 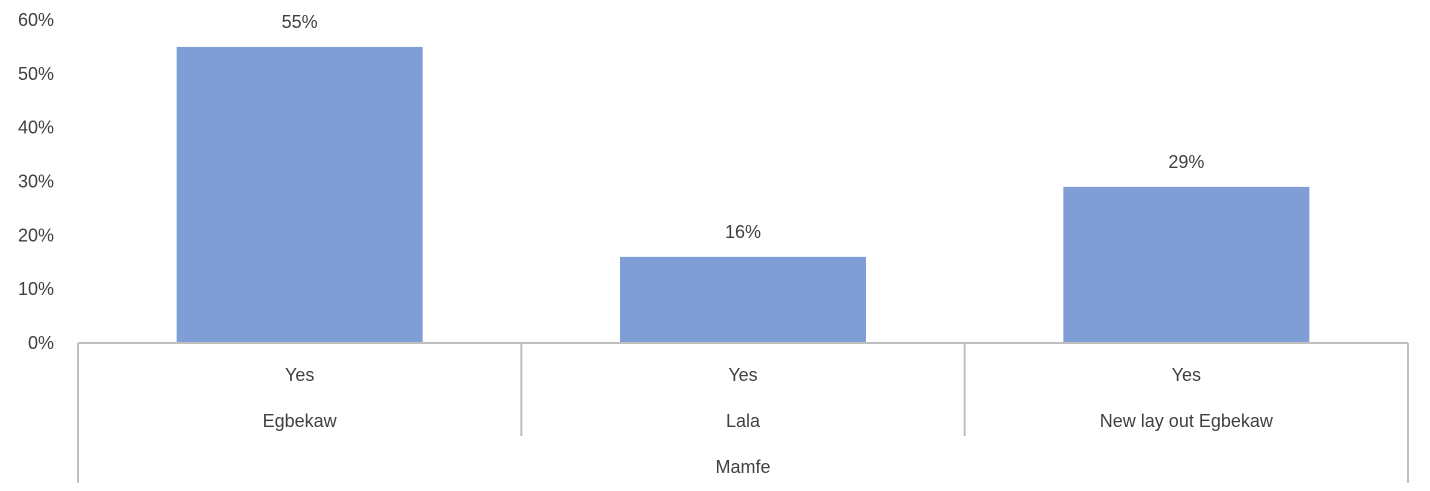 I want to click on y-tick-label: 50%, so click(x=36, y=74).